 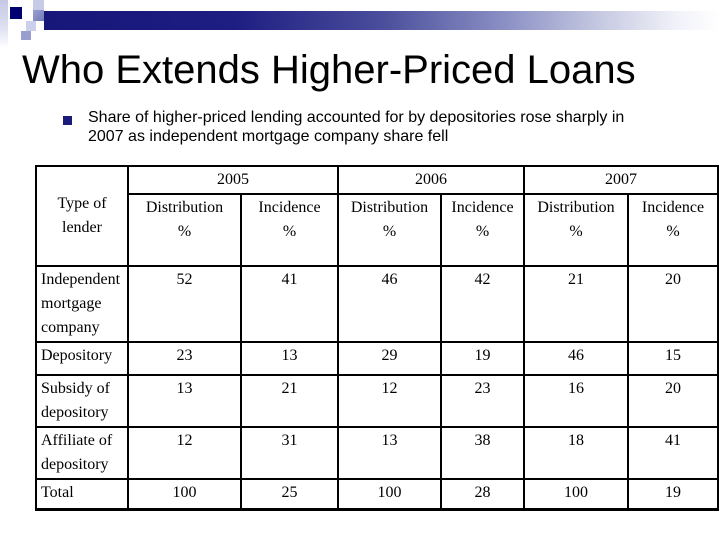 I want to click on row-label: Independent mortgage company, so click(x=82, y=304).